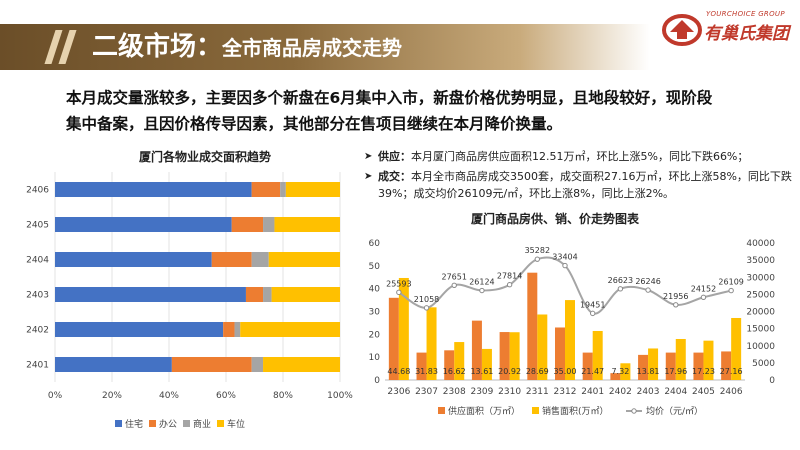 The height and width of the screenshot is (450, 800). I want to click on x-tick-label: 2405, so click(703, 392).